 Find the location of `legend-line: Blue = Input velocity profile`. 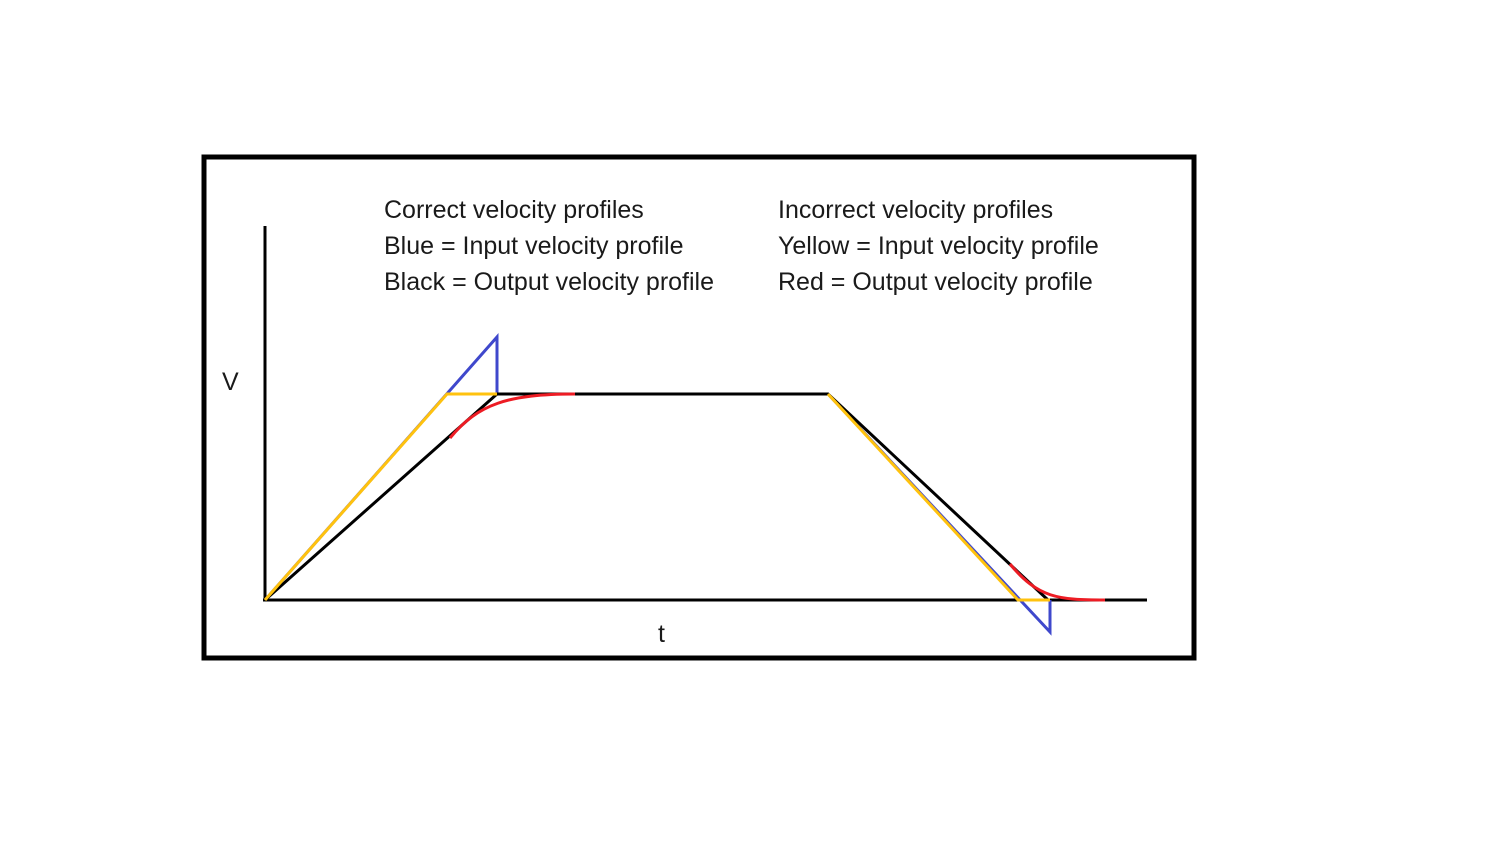

legend-line: Blue = Input velocity profile is located at coordinates (533, 246).